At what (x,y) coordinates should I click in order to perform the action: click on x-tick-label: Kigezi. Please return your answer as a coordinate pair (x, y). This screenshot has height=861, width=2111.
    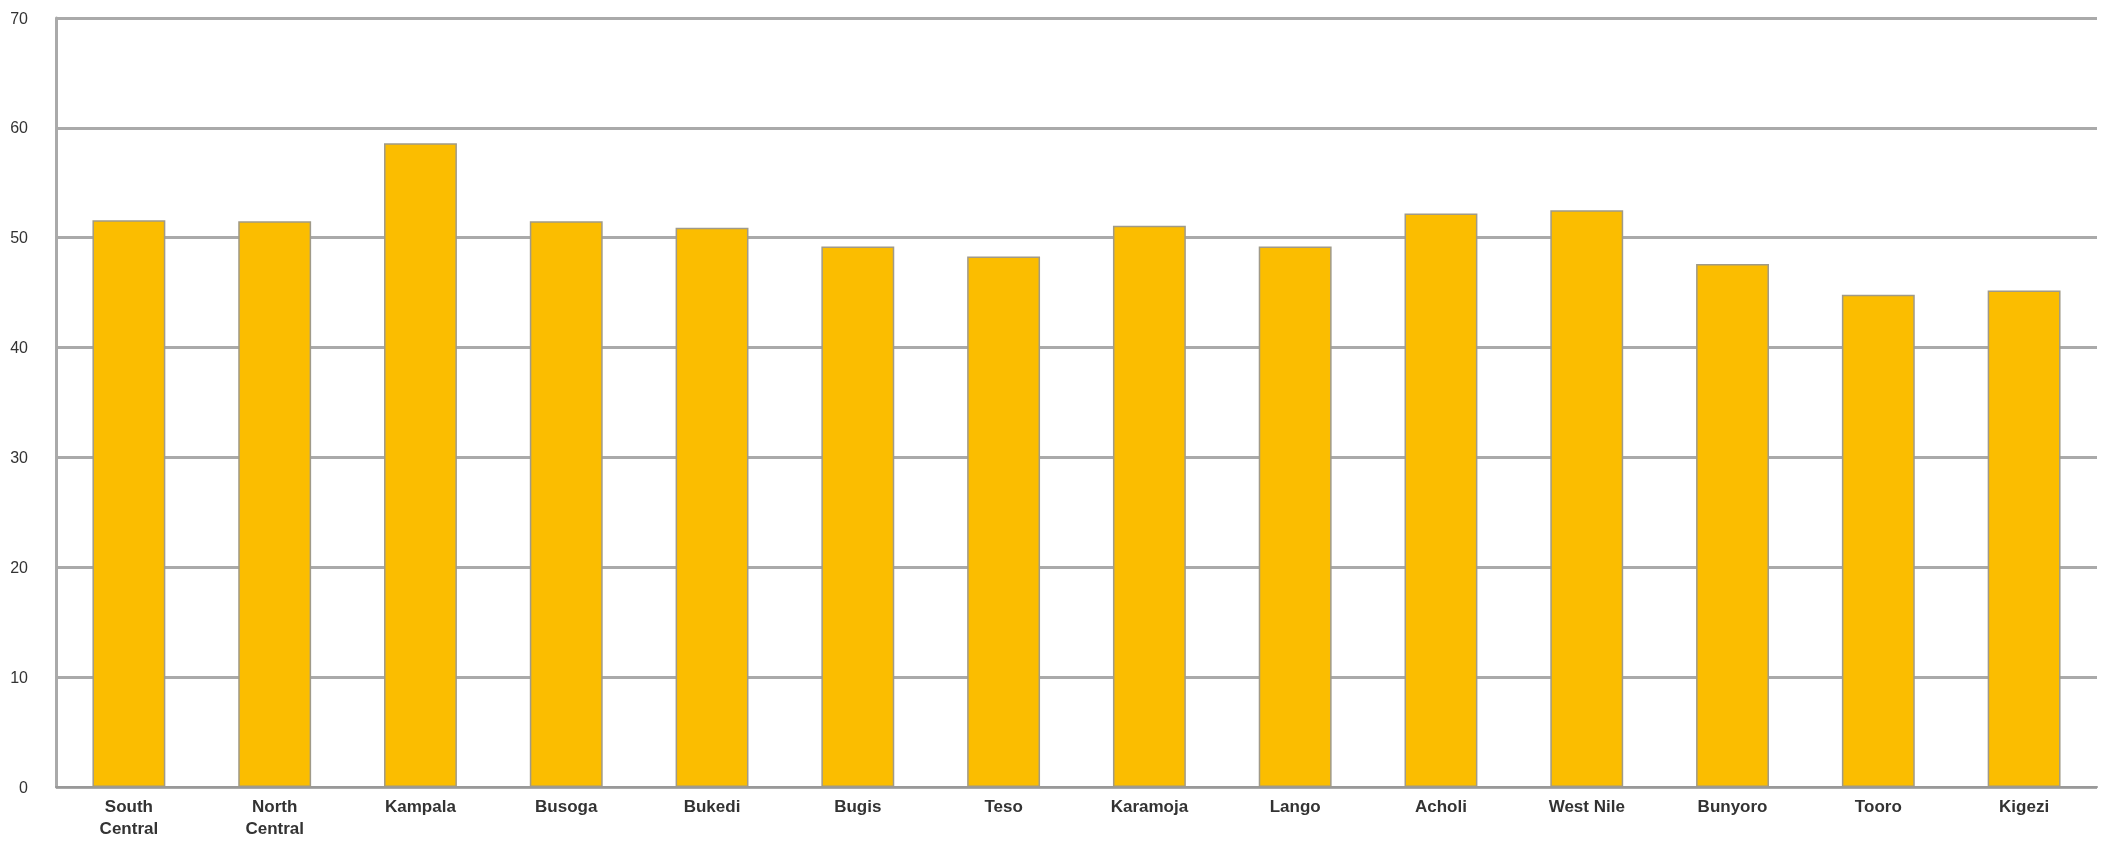
    Looking at the image, I should click on (2024, 806).